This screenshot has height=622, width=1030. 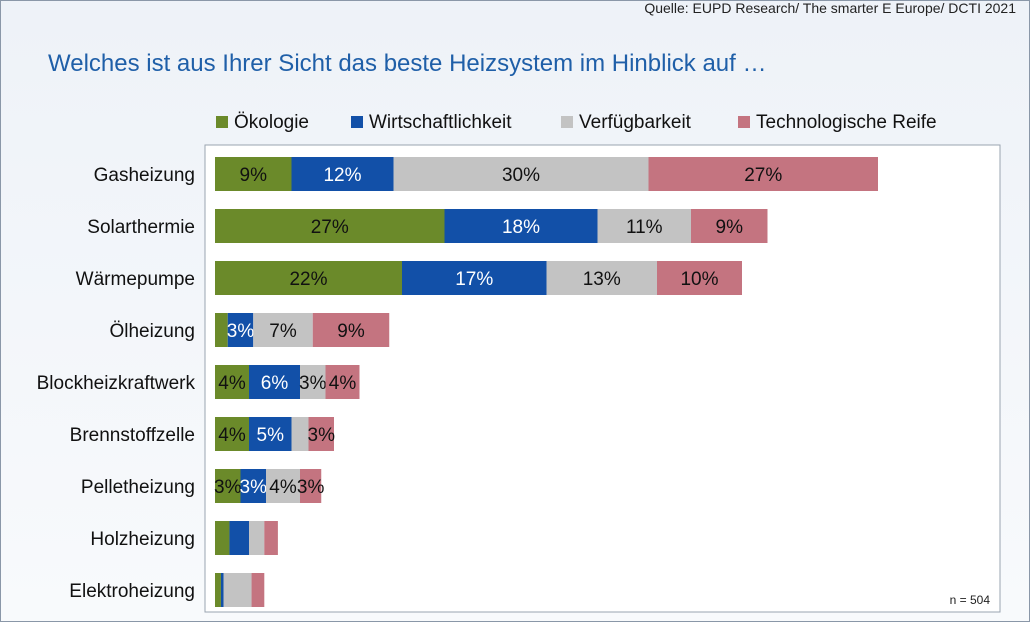 I want to click on data-label: 17%, so click(x=474, y=279).